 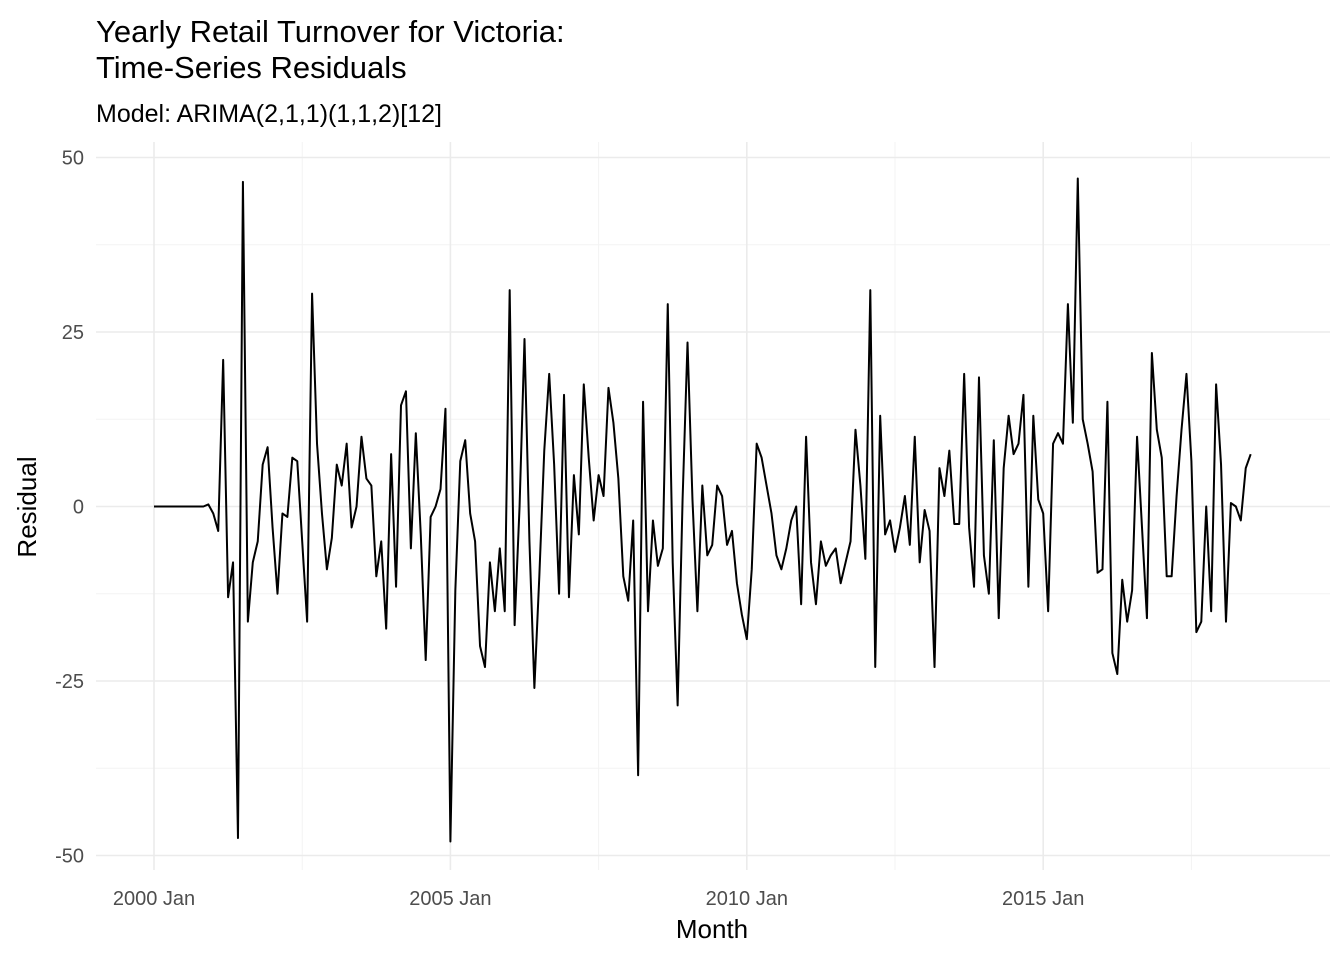 What do you see at coordinates (450, 899) in the screenshot?
I see `x-tick-label: 2005 Jan` at bounding box center [450, 899].